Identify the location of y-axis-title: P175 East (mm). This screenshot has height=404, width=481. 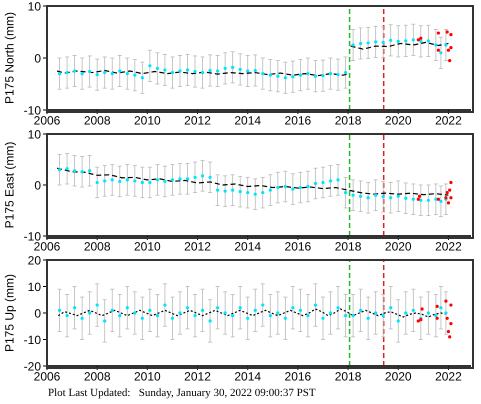
(9, 185).